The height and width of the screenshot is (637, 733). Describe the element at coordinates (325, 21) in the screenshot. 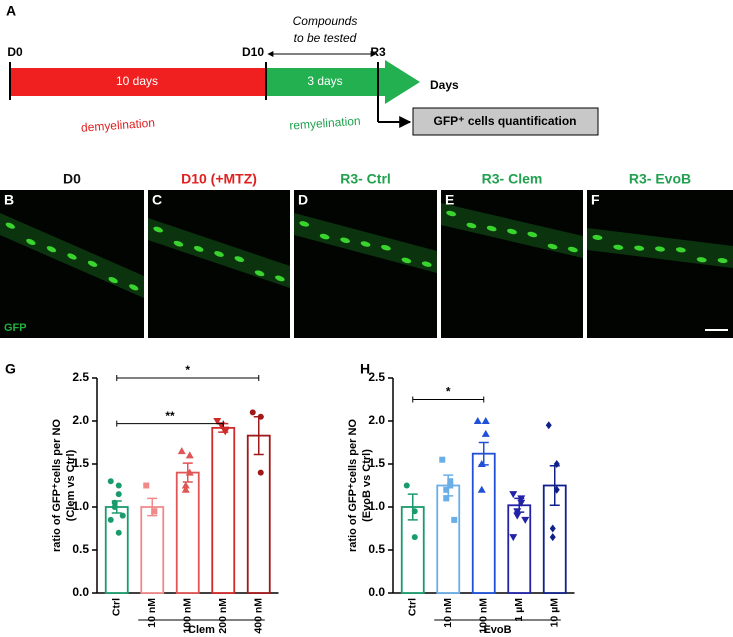

I see `compounds-label: Compounds` at that location.